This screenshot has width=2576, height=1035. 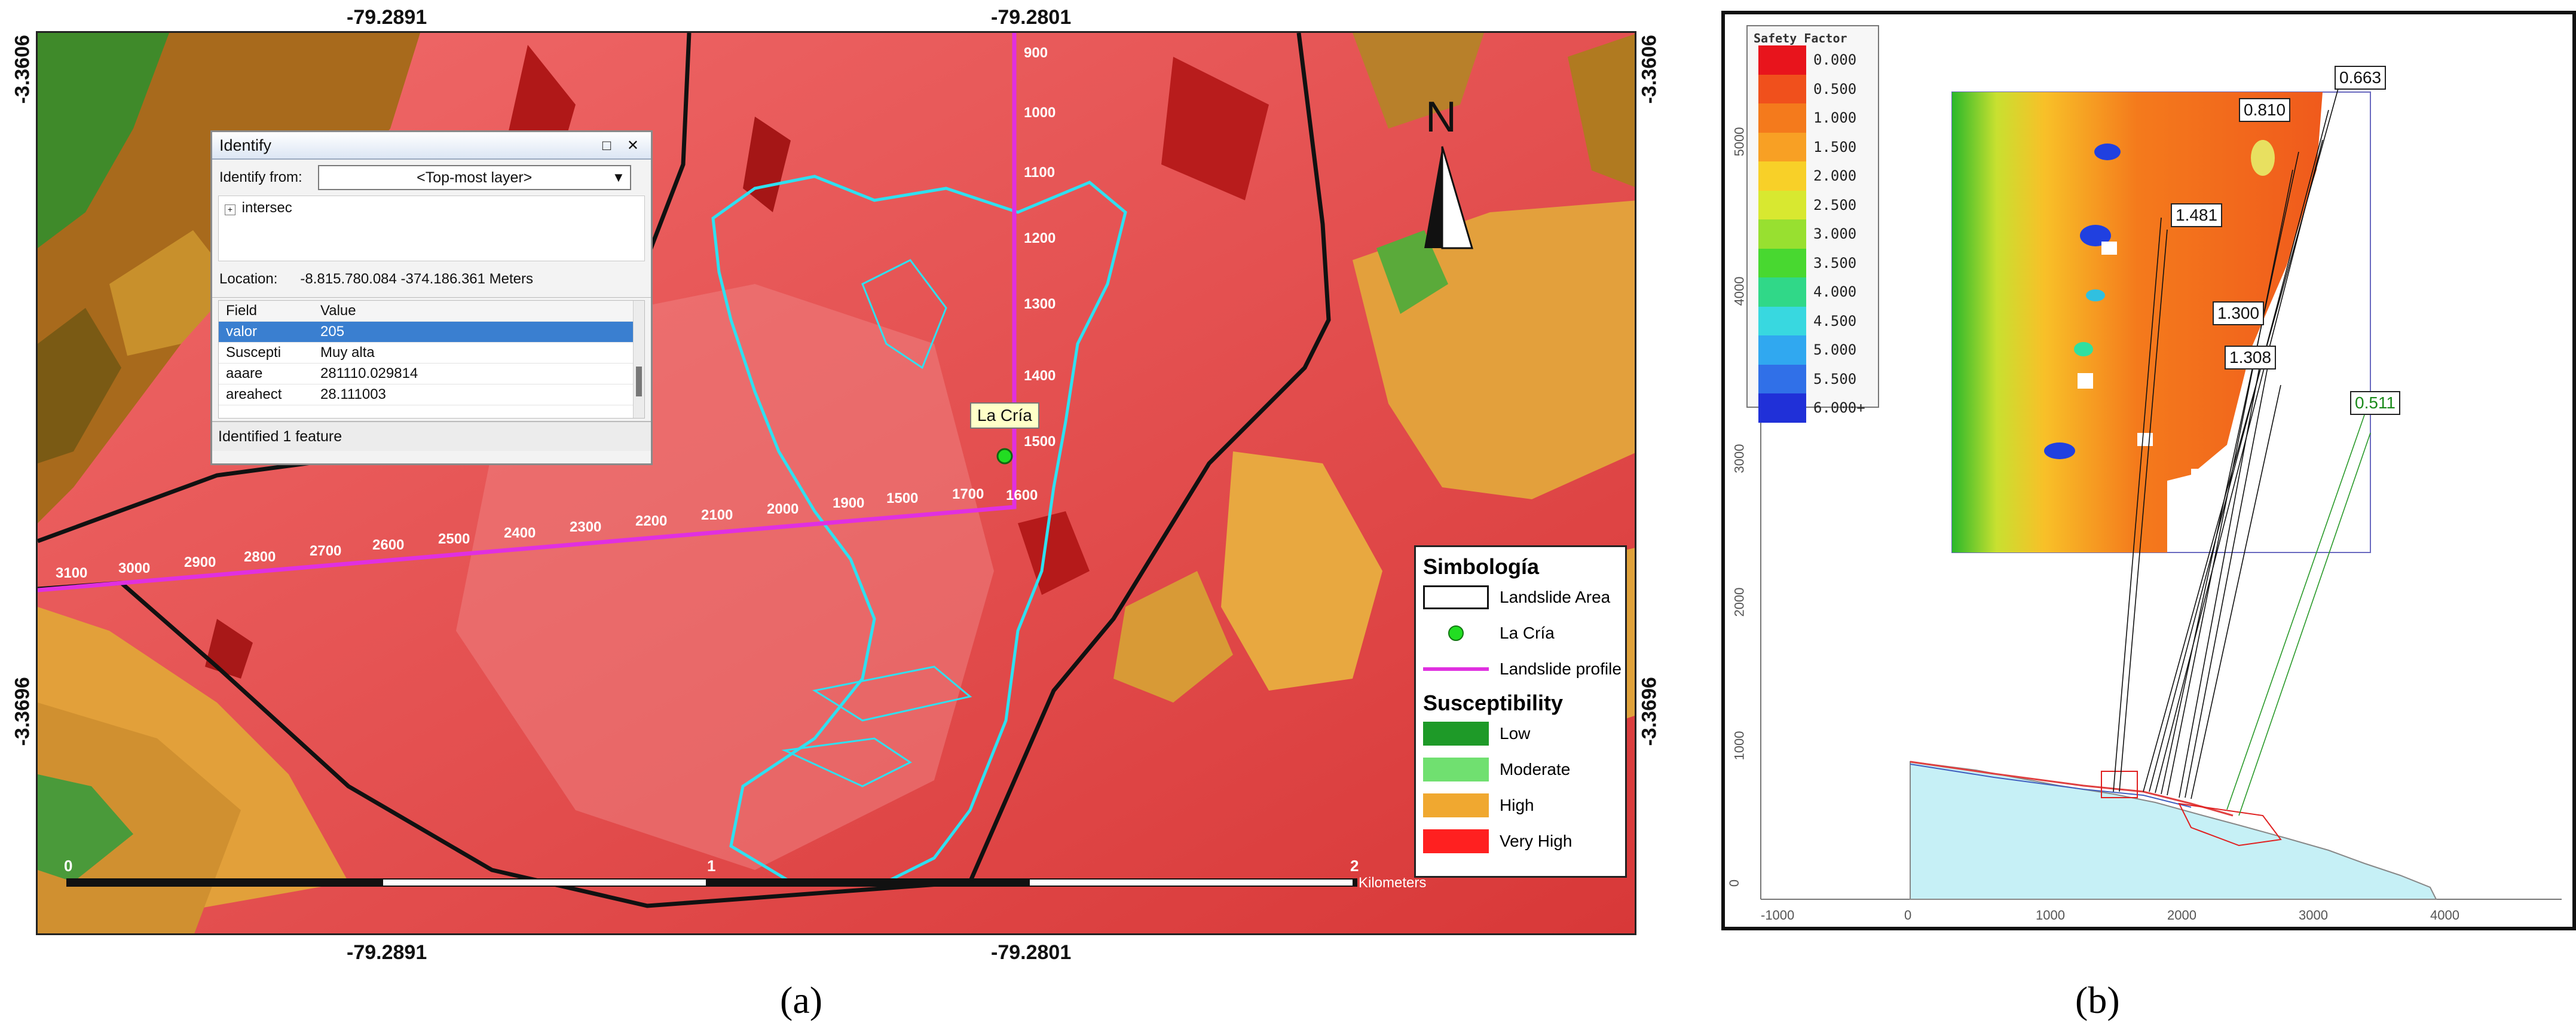 What do you see at coordinates (638, 359) in the screenshot?
I see `grid-scrollbar` at bounding box center [638, 359].